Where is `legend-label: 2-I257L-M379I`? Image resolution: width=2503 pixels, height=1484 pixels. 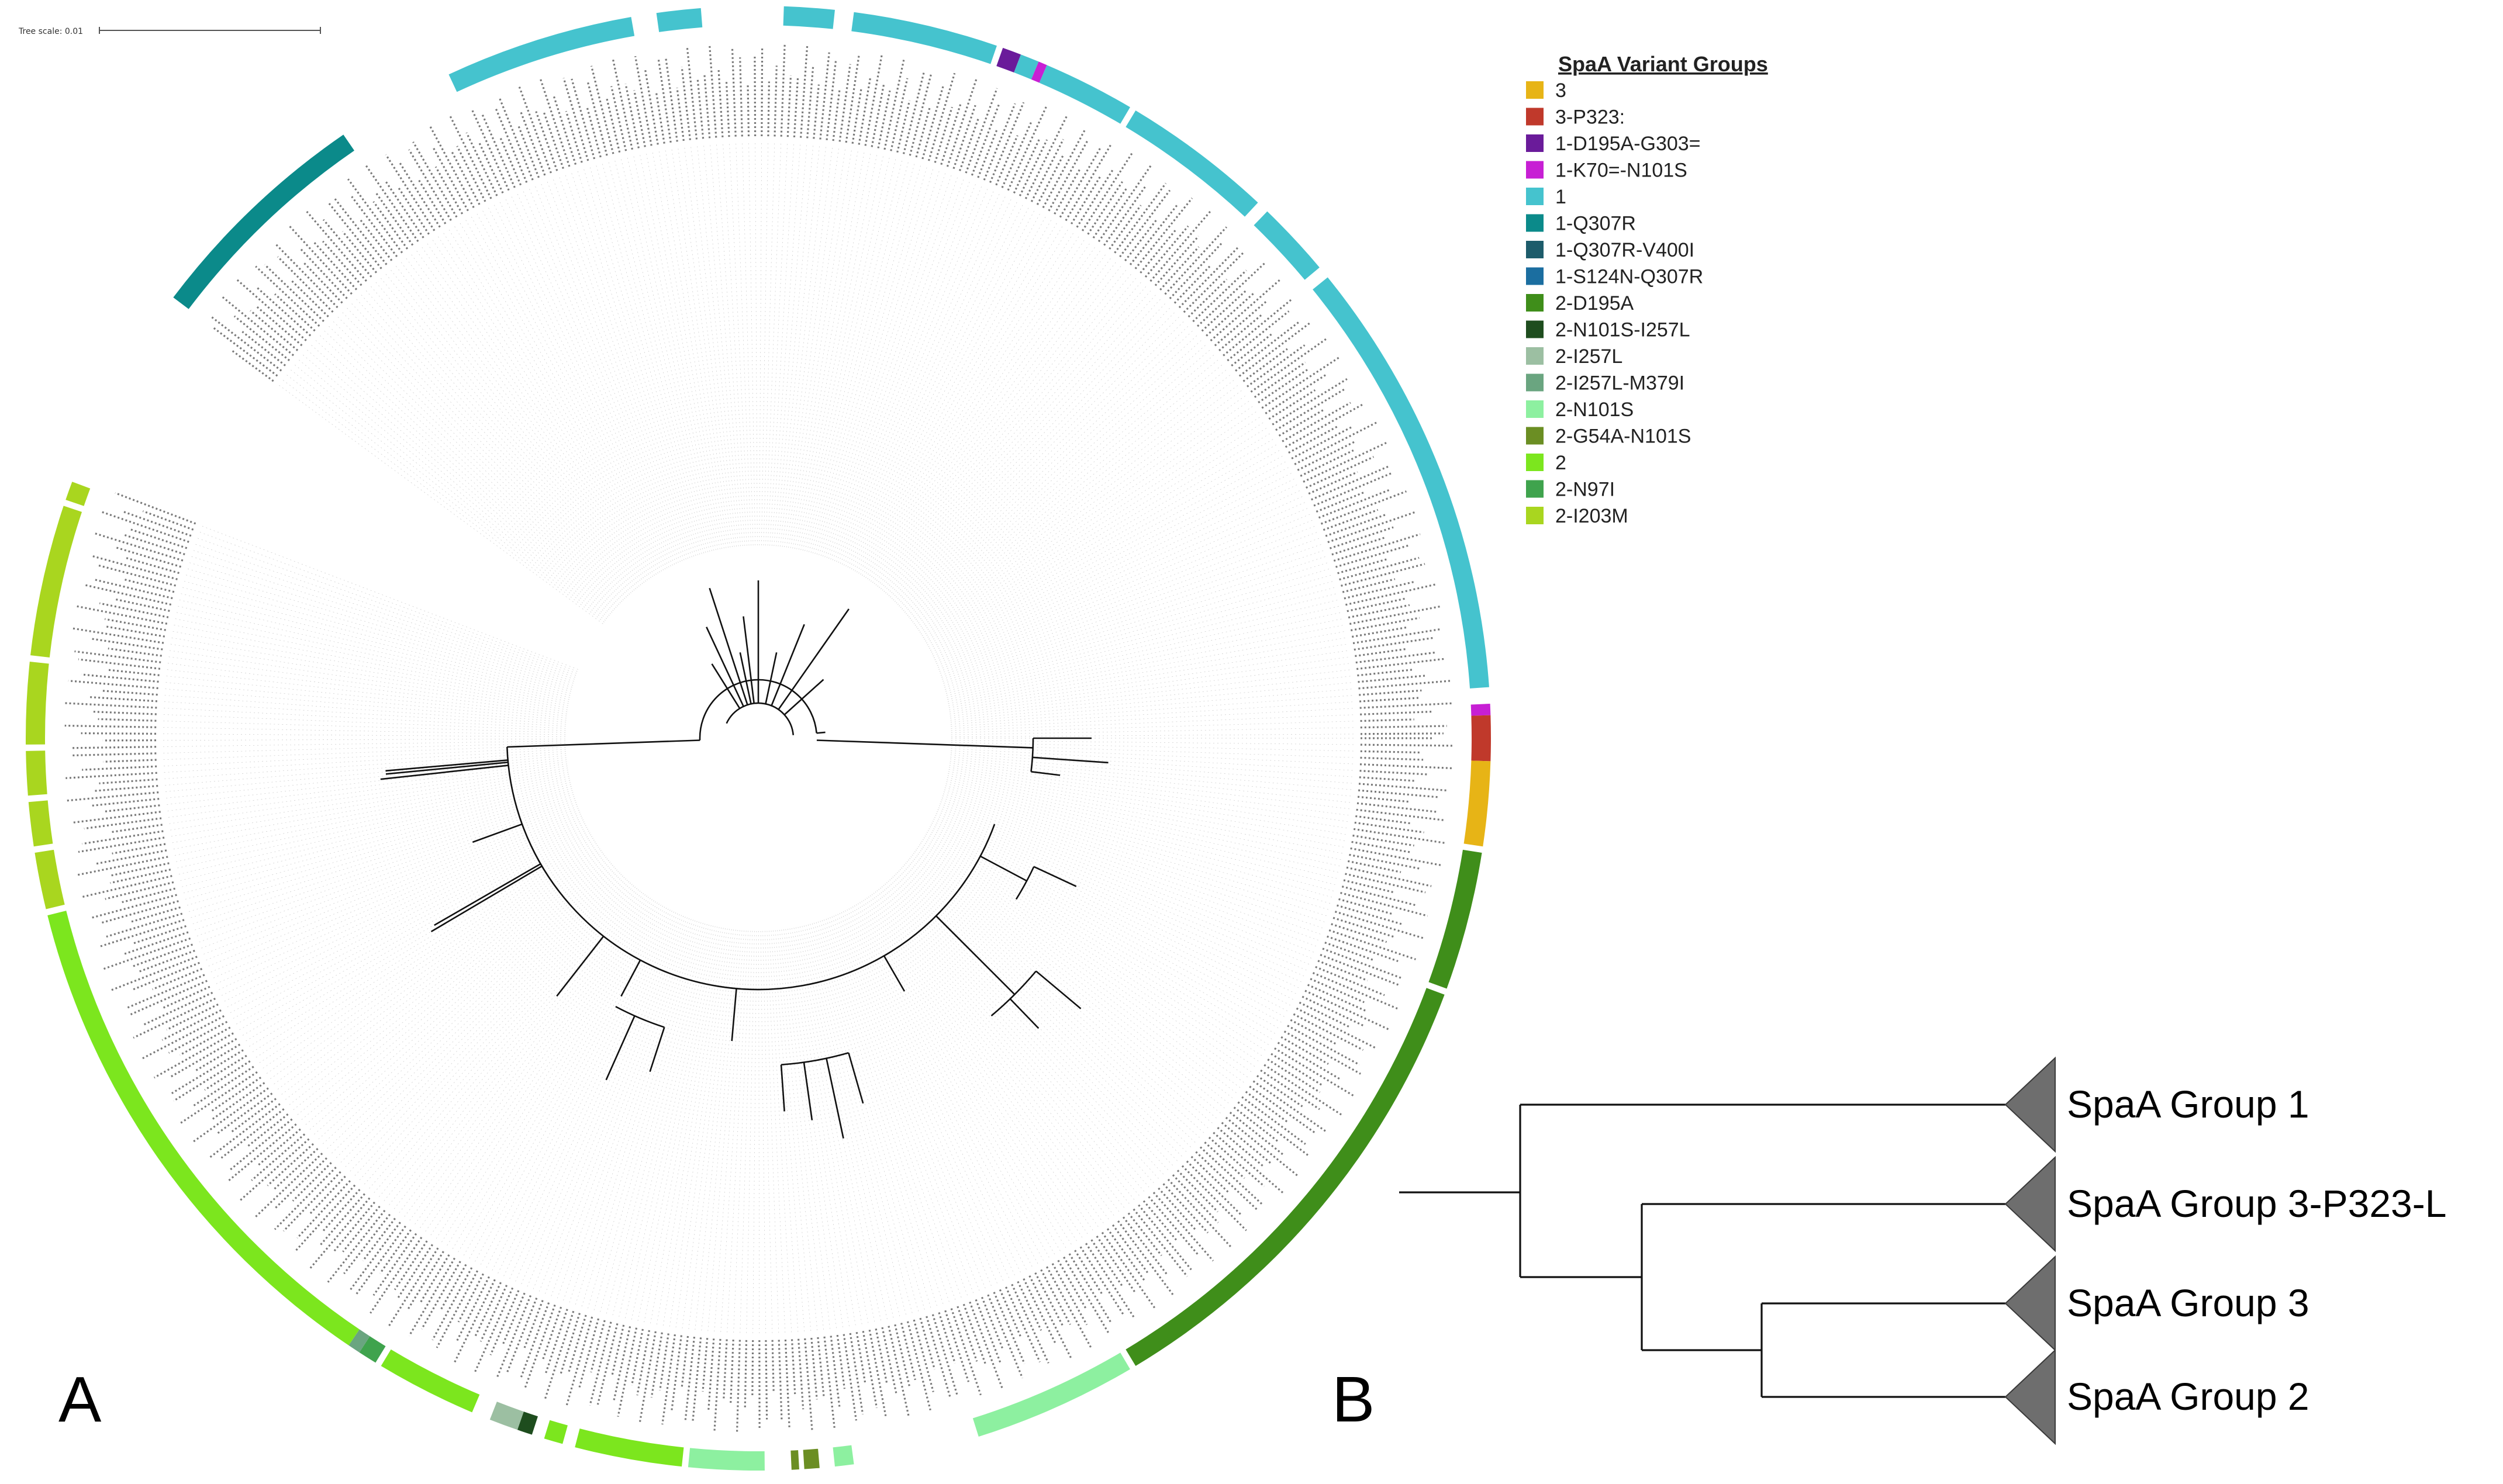 legend-label: 2-I257L-M379I is located at coordinates (1619, 383).